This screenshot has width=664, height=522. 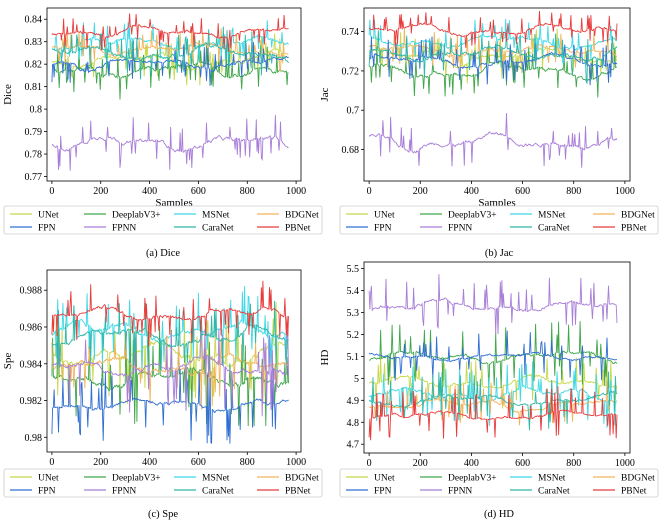 I want to click on spe-legend-label-deeplabv3: DeeplabV3+, so click(x=136, y=479).